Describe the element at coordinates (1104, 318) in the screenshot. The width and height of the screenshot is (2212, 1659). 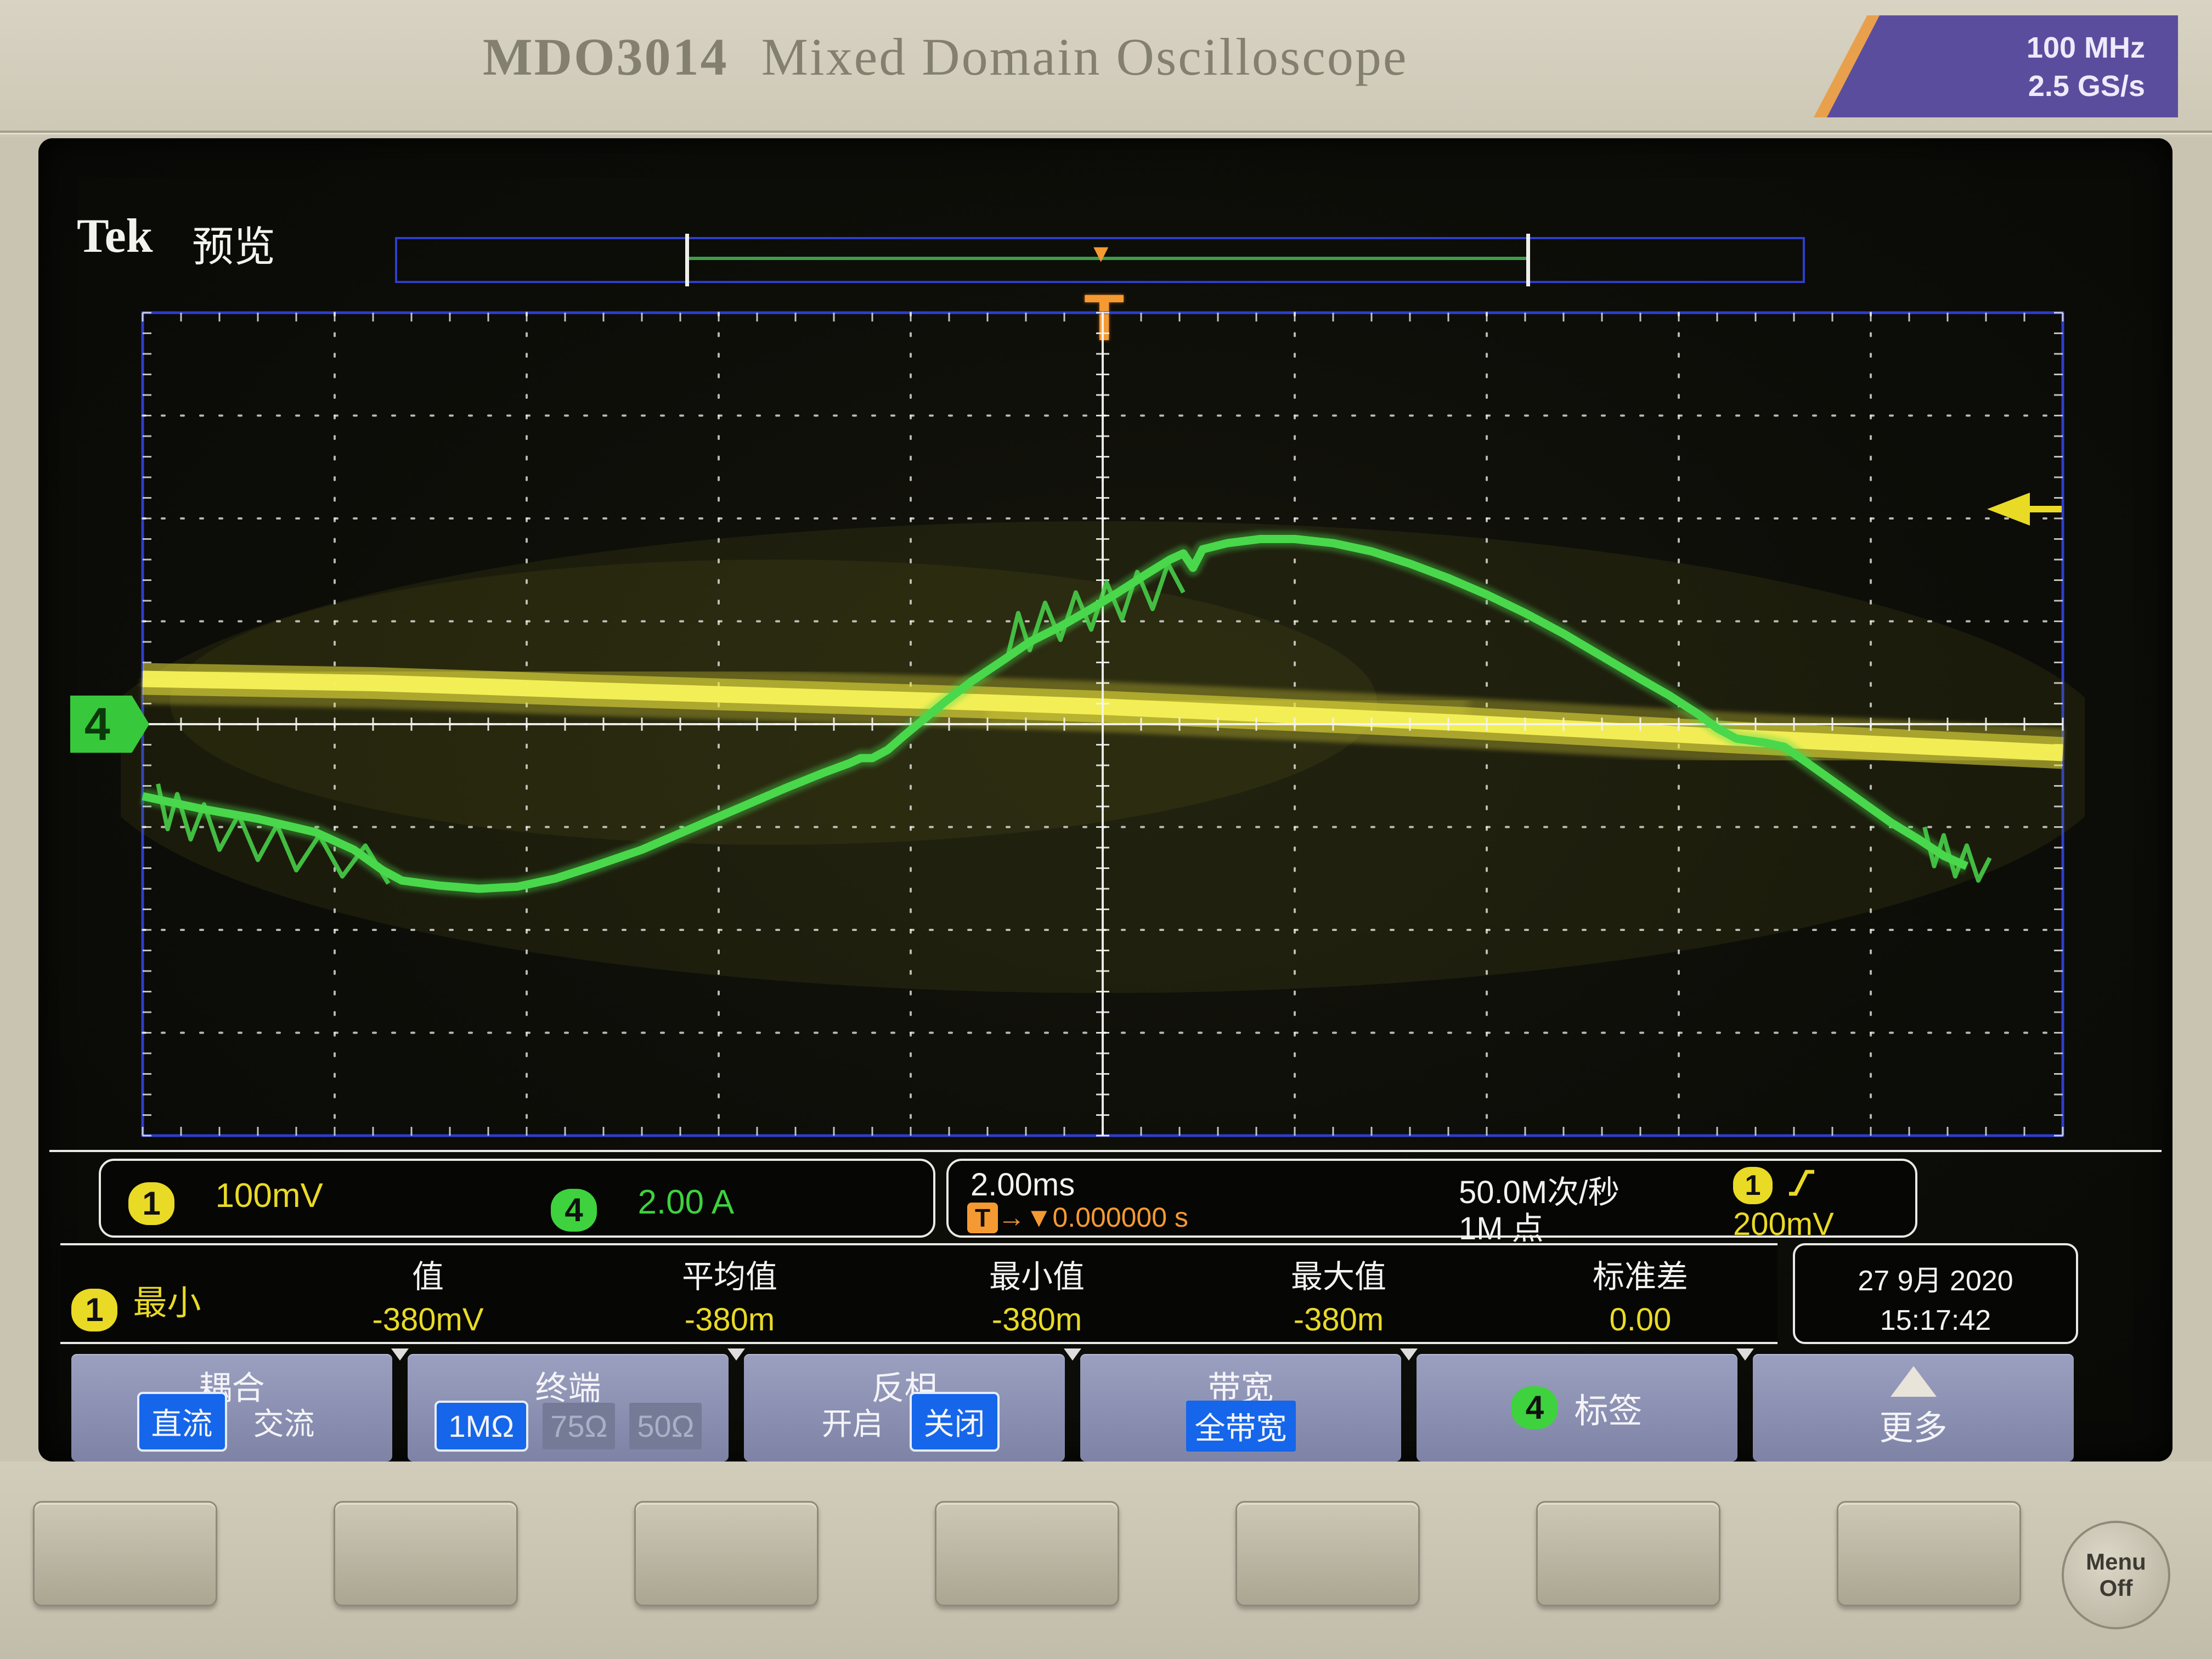
I see `trigger-position-t-icon: T` at that location.